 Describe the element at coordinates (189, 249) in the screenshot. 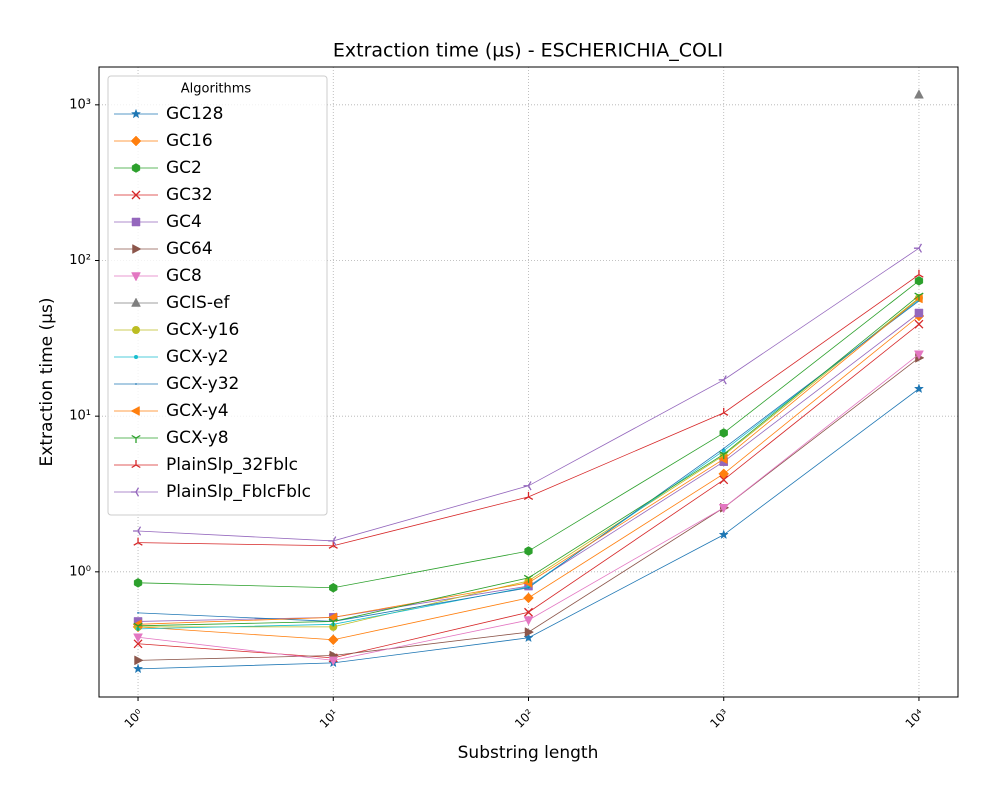

I see `legend-label: GC64` at that location.